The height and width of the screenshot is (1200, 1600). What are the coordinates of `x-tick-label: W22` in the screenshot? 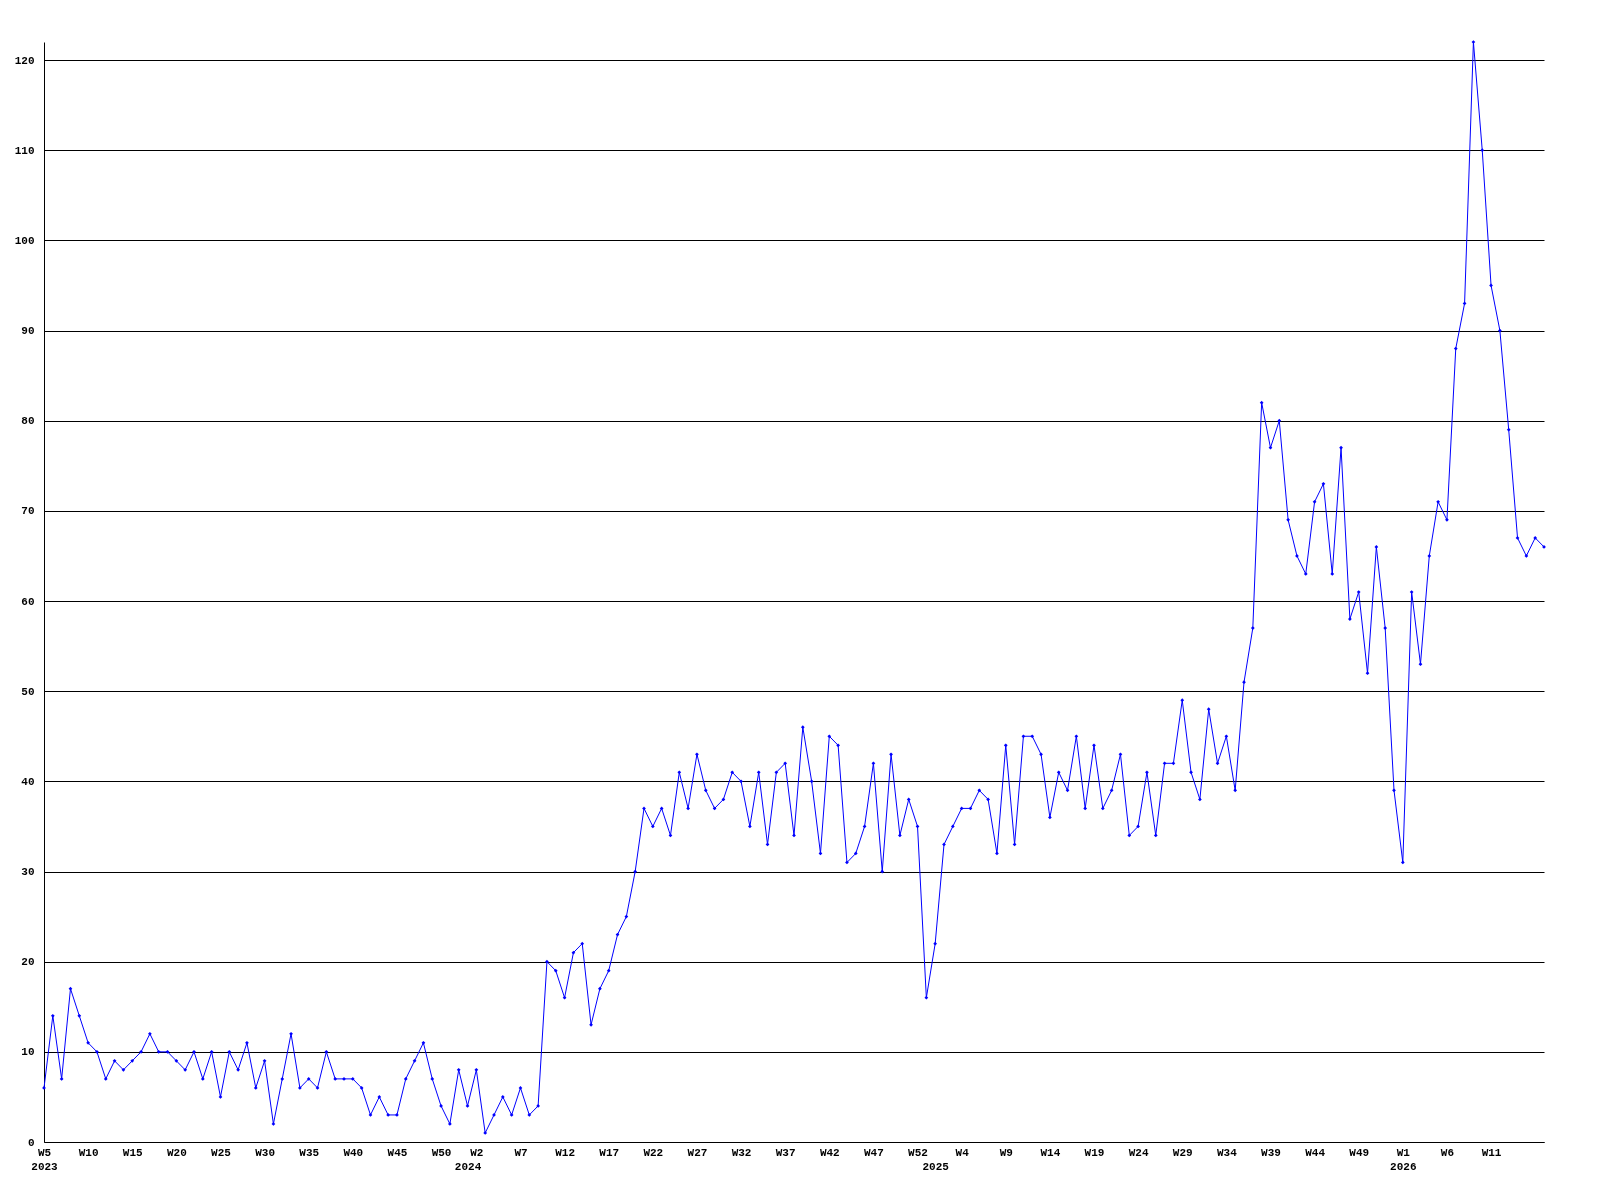 It's located at (653, 1152).